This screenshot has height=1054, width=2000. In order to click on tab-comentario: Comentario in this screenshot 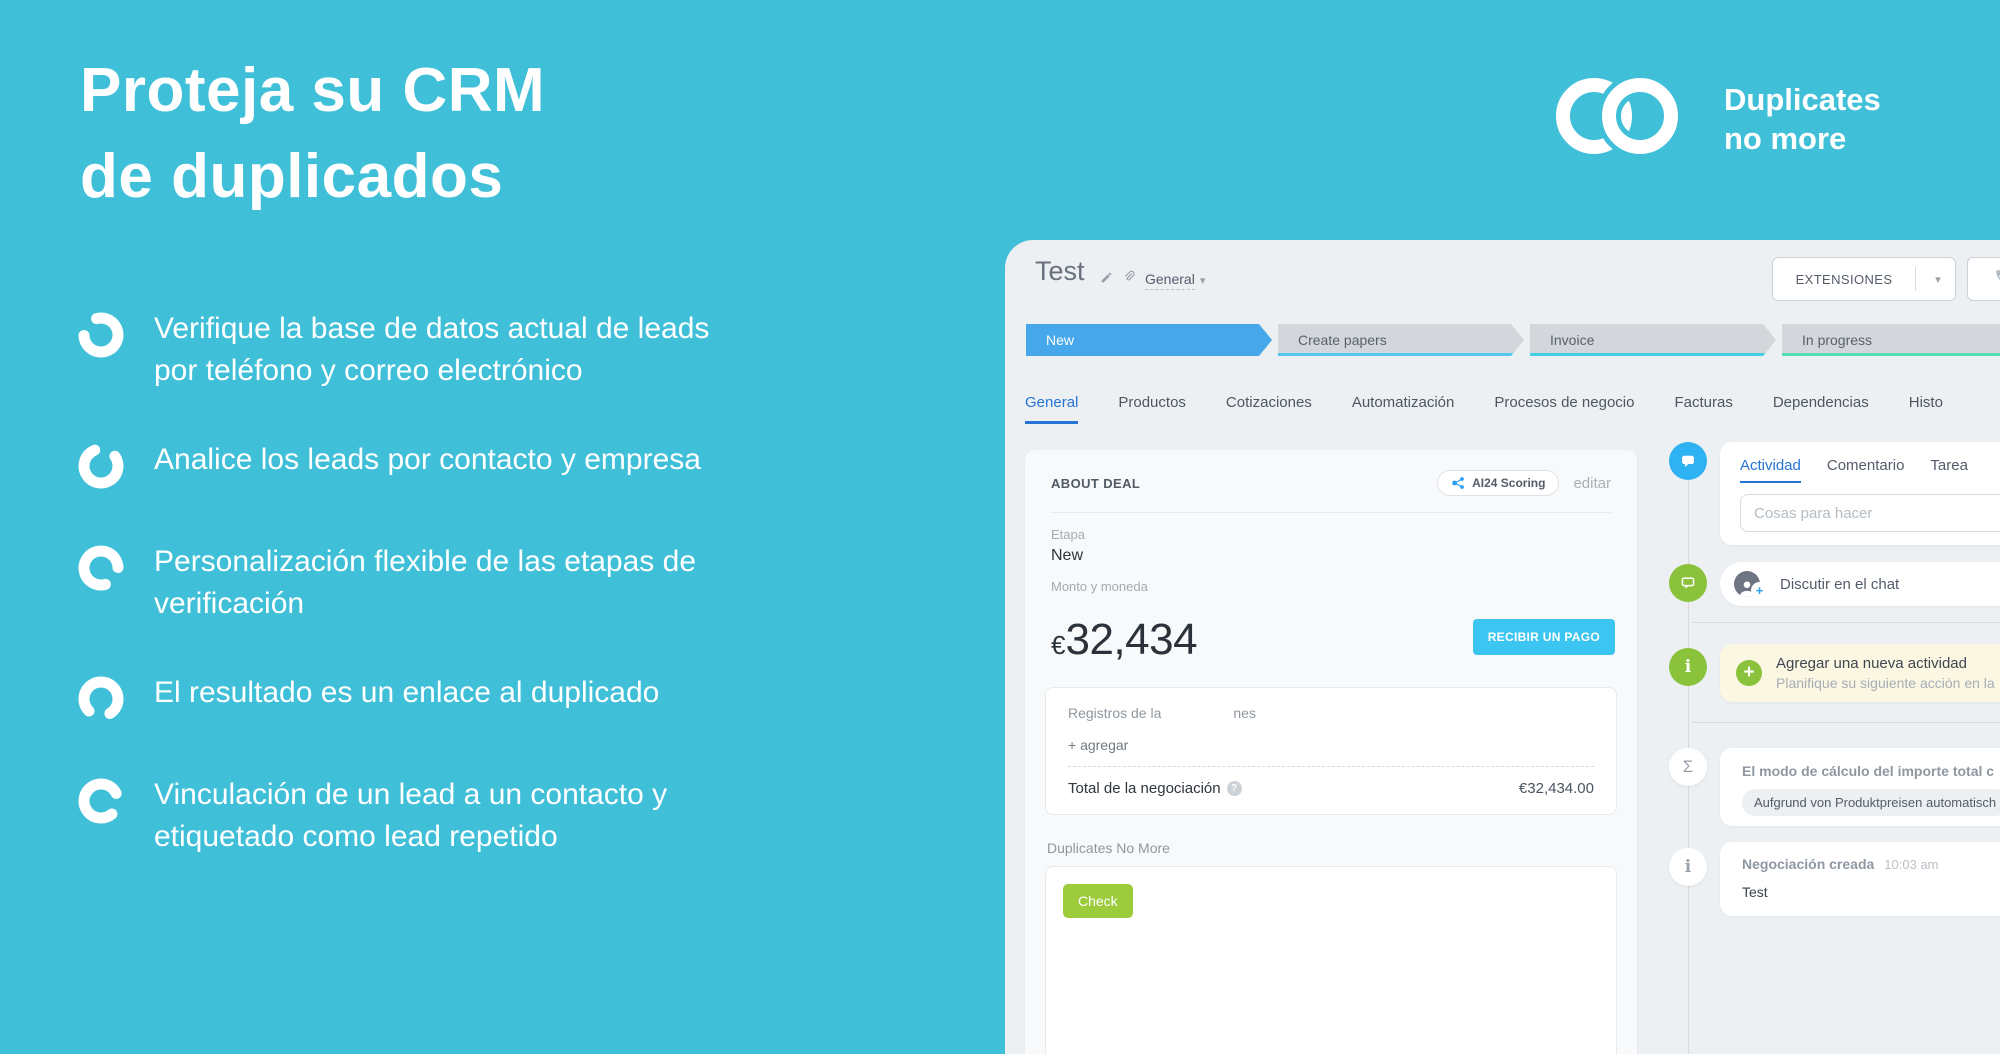, I will do `click(1865, 465)`.